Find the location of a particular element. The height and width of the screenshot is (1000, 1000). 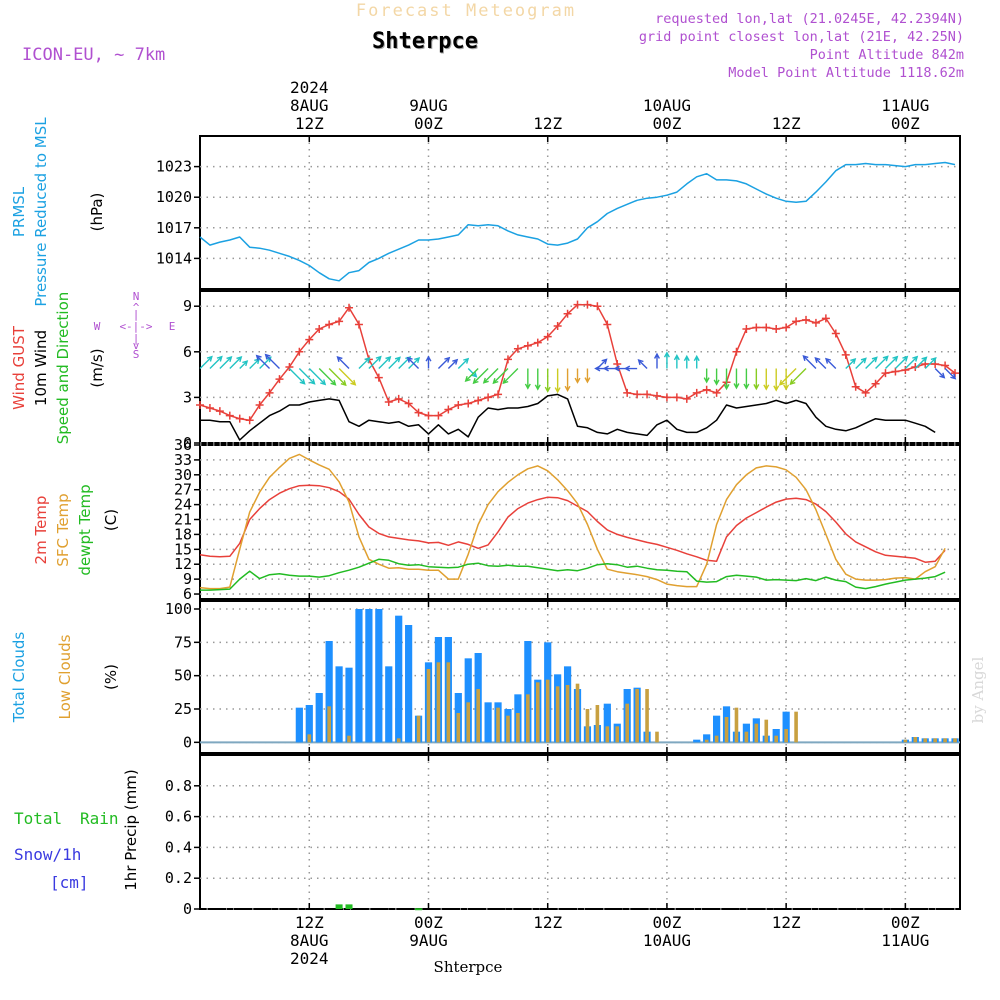

temperature-tick-label: 36 is located at coordinates (183, 445).